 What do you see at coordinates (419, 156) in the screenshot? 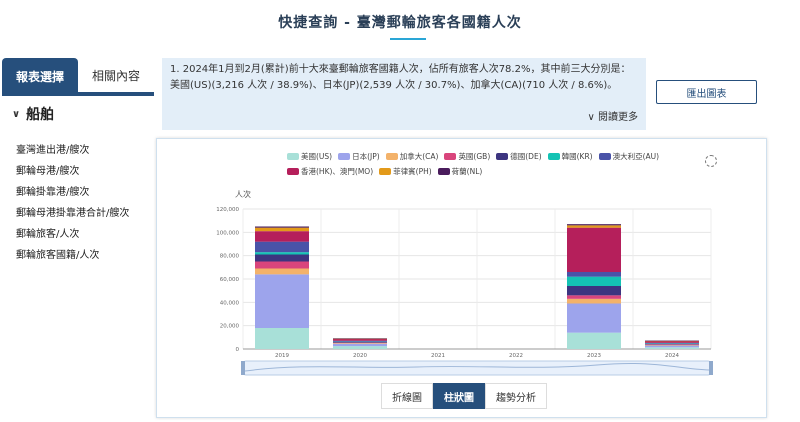
I see `legend-label: 加拿大(CA)` at bounding box center [419, 156].